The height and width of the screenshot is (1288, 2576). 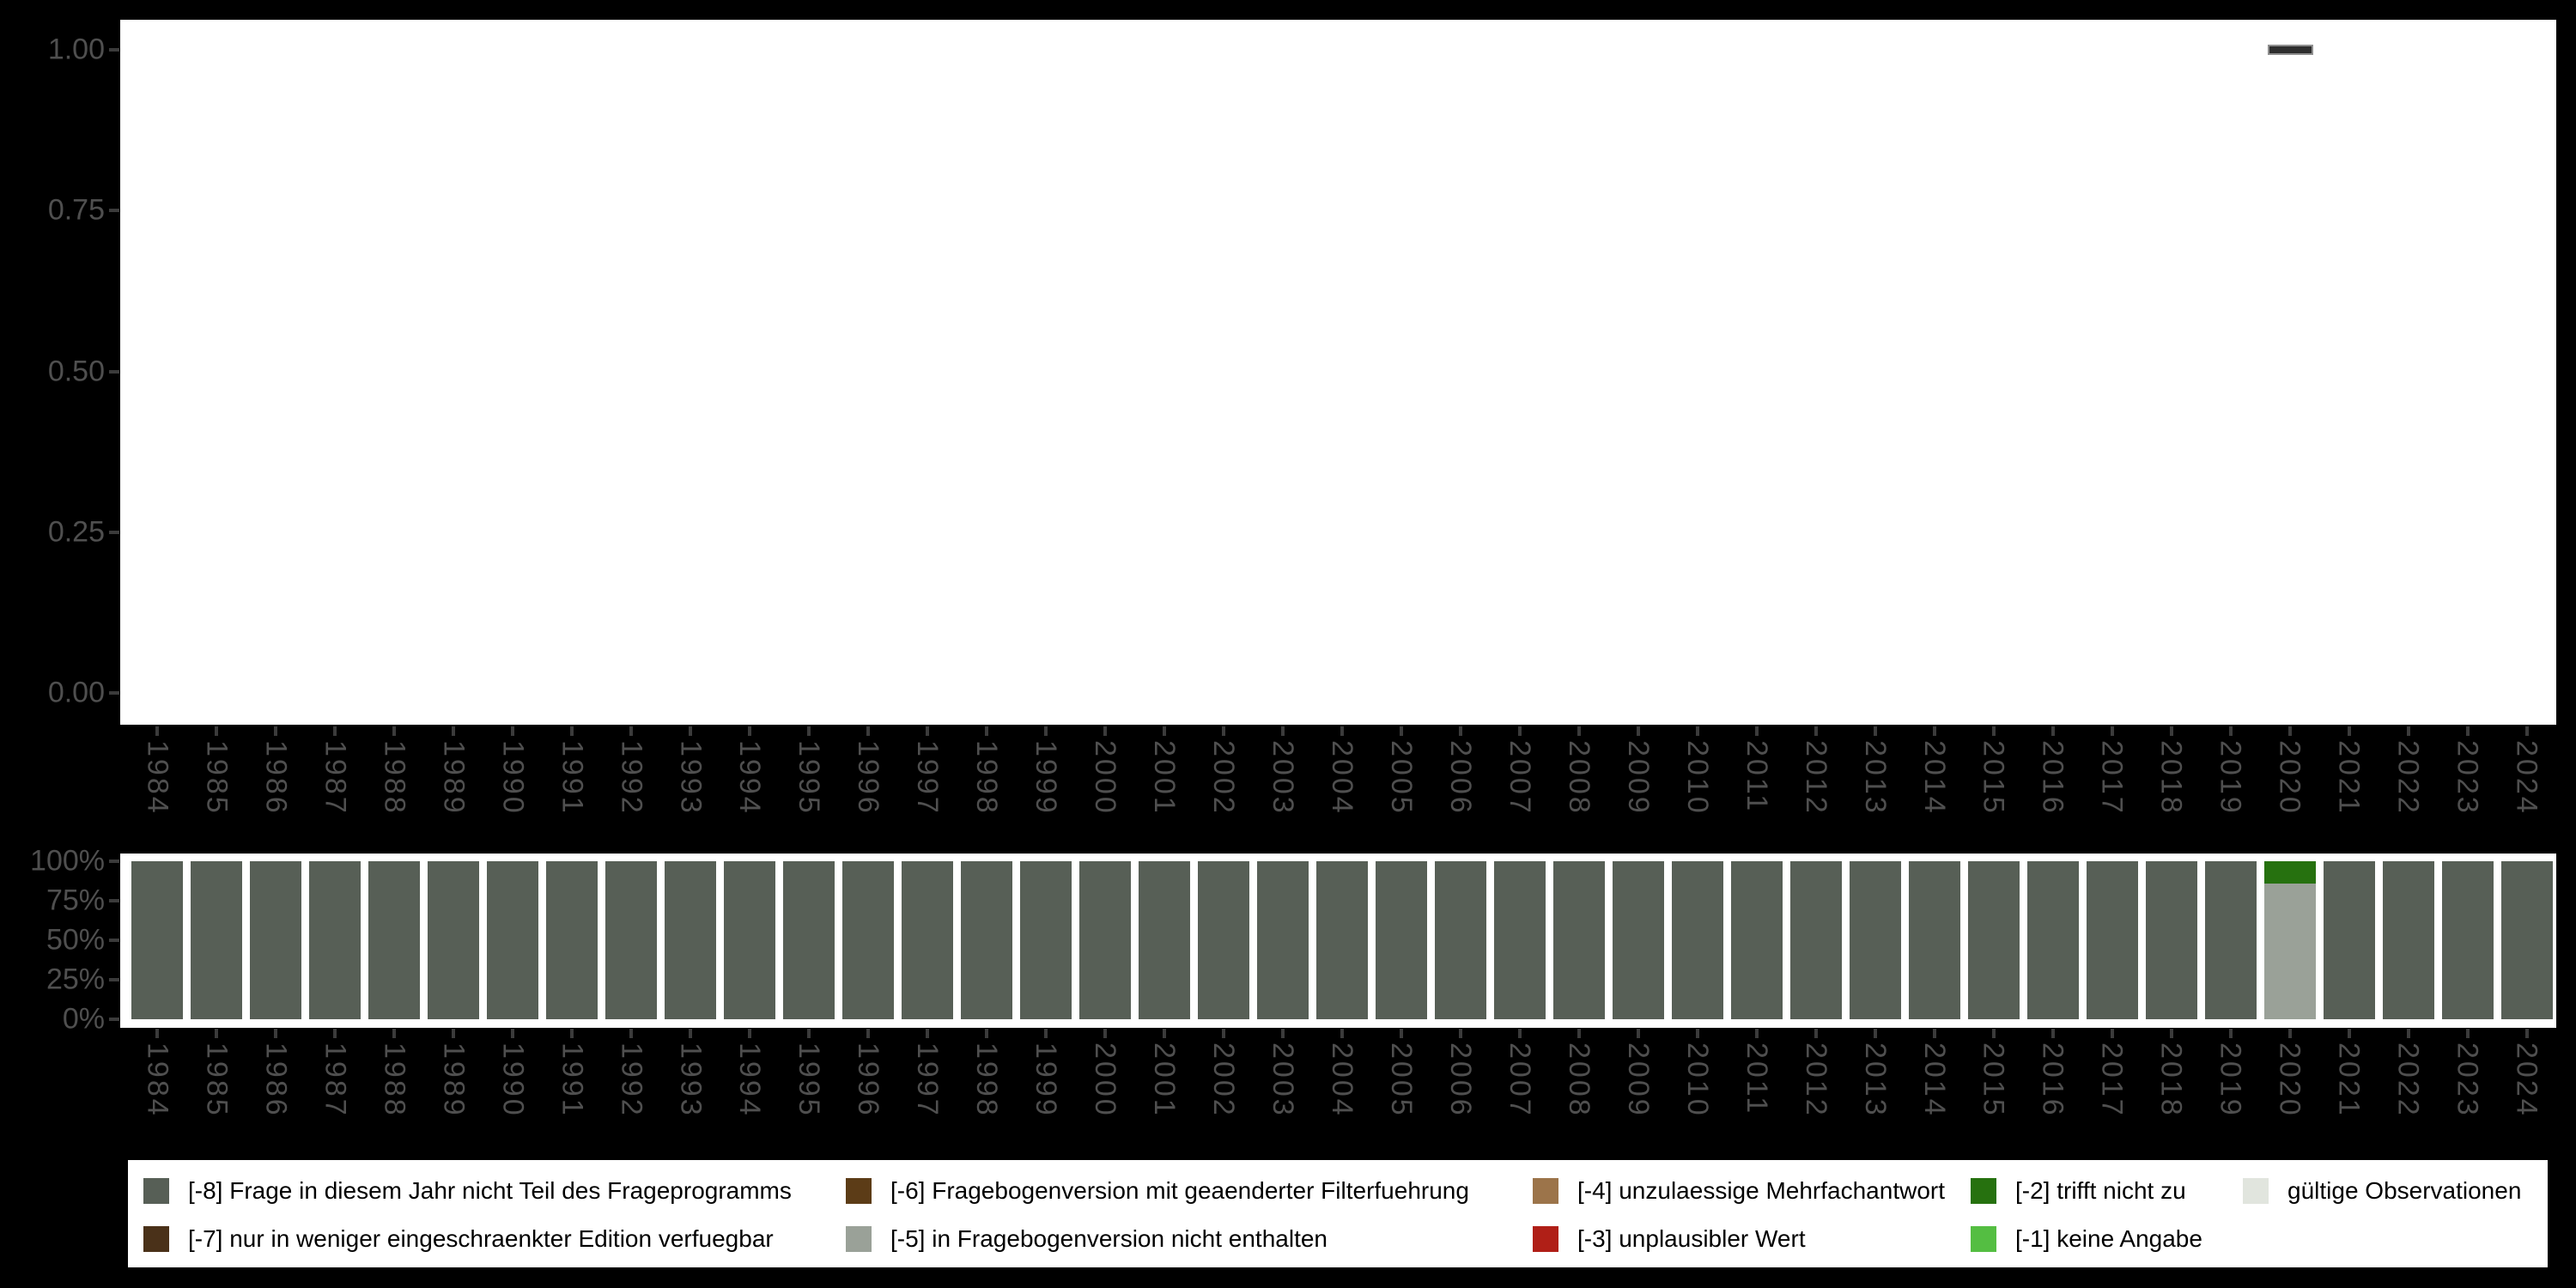 What do you see at coordinates (1756, 777) in the screenshot?
I see `x-axis-year-label: 2011` at bounding box center [1756, 777].